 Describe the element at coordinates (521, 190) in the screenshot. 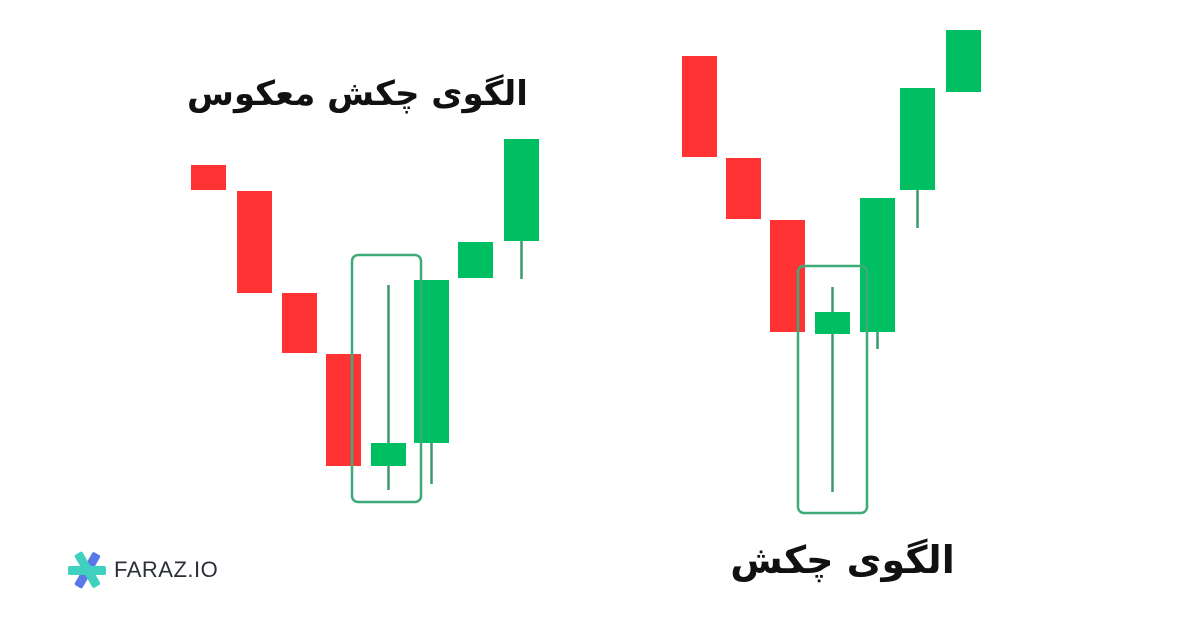

I see `inverted_hammer-candle-8-bullish` at that location.